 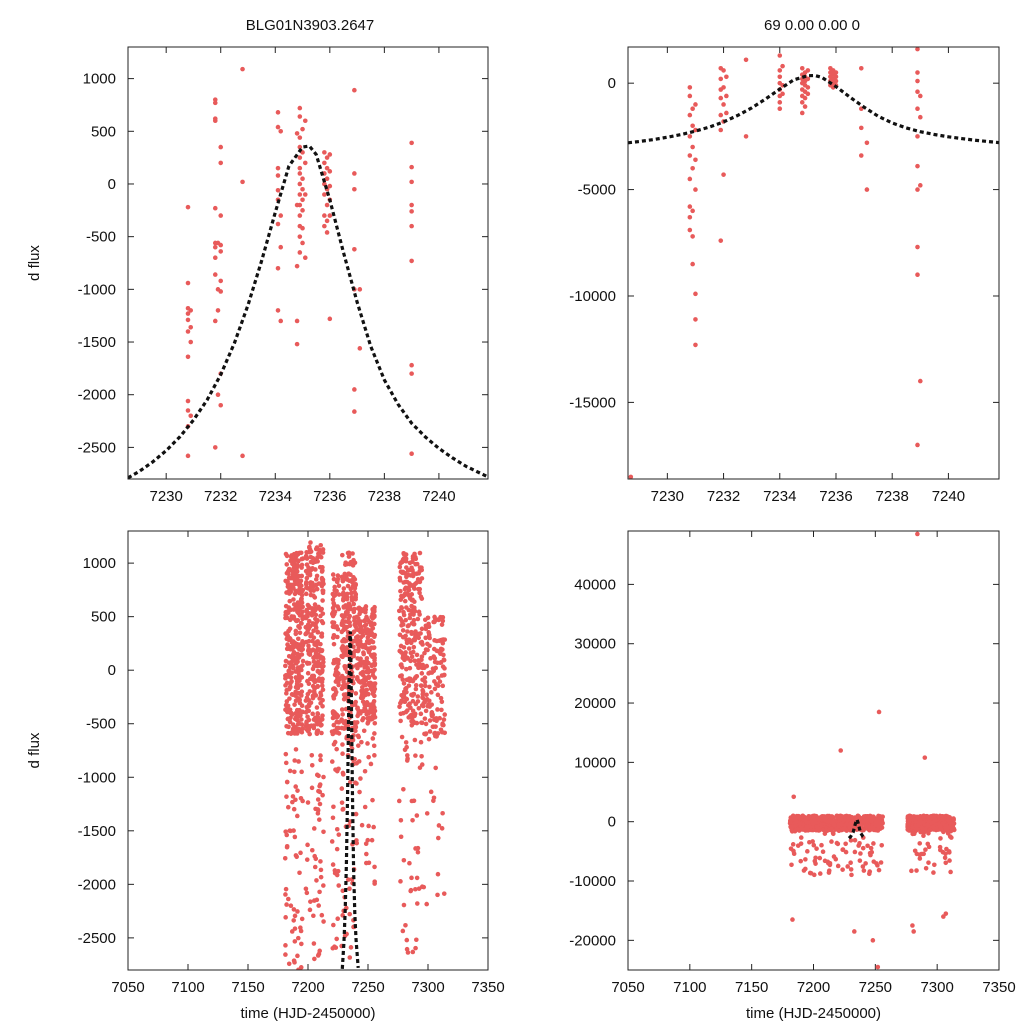 What do you see at coordinates (308, 311) in the screenshot?
I see `model-curve` at bounding box center [308, 311].